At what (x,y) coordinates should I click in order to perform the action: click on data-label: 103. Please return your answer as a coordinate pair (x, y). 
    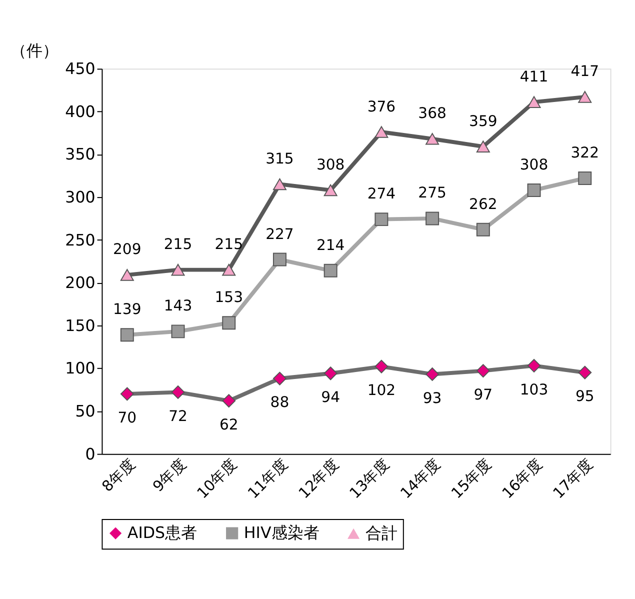
    Looking at the image, I should click on (534, 389).